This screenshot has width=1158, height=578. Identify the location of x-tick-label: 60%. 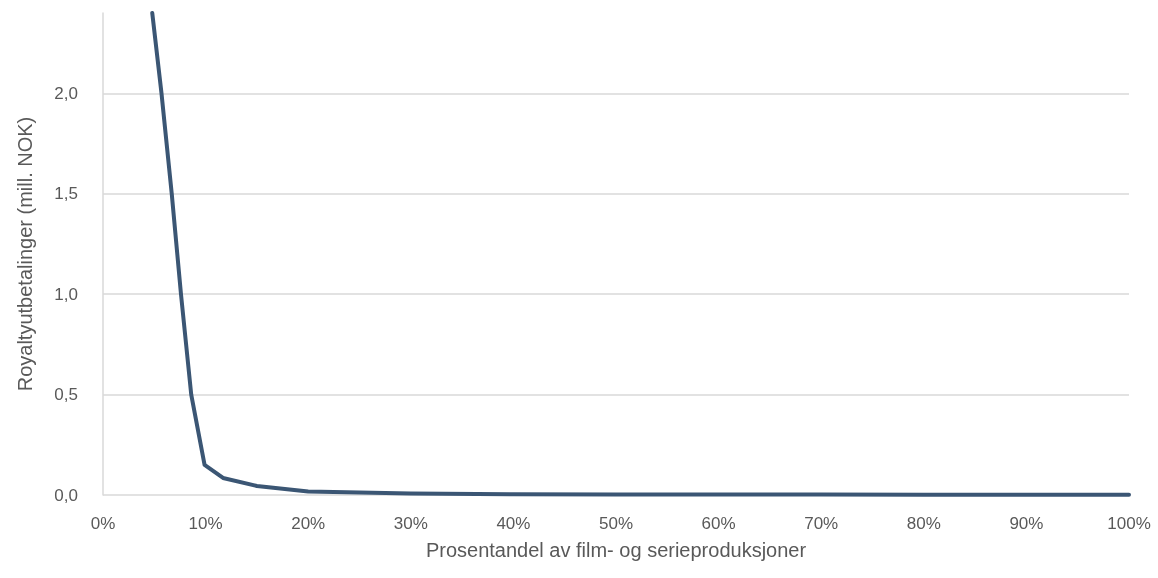
(718, 523).